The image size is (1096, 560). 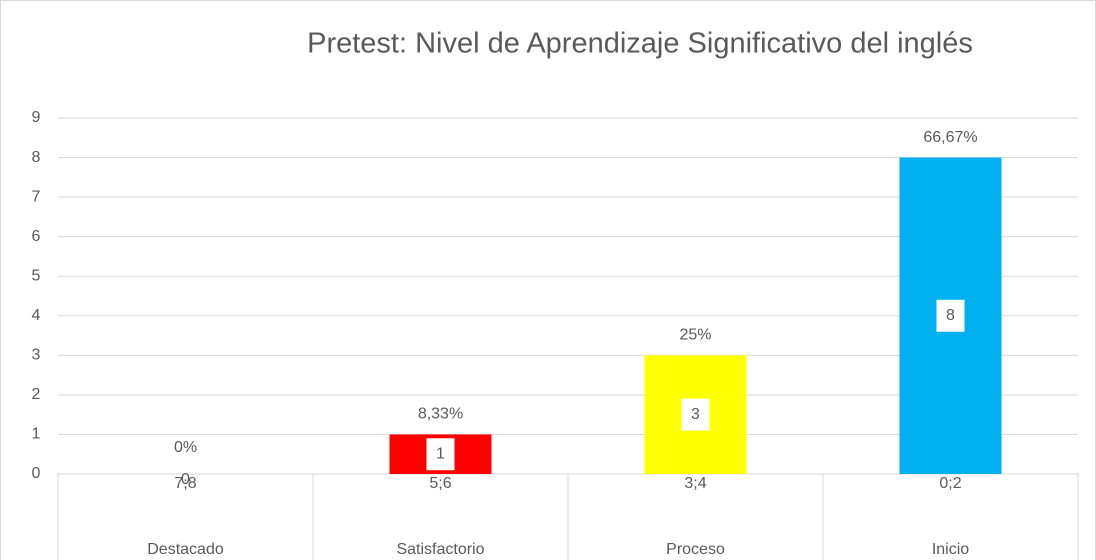 I want to click on percent-label: 8,33%, so click(x=440, y=414).